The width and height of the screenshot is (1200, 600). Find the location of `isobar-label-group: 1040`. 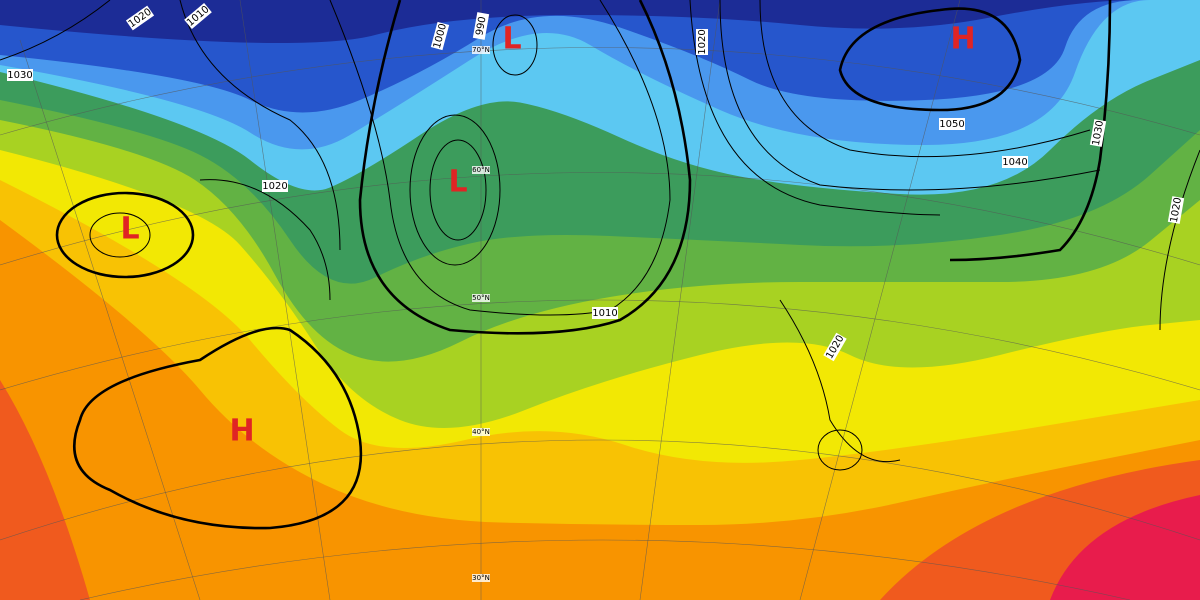

isobar-label-group: 1040 is located at coordinates (1015, 162).